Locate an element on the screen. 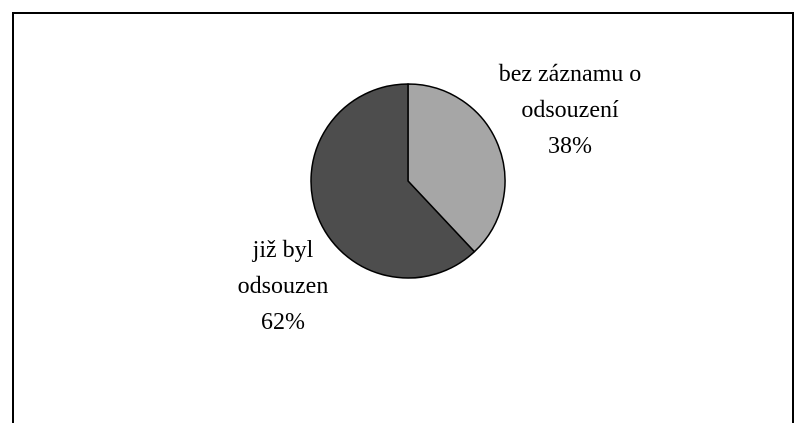 Image resolution: width=808 pixels, height=423 pixels. category-label: bez záznamu o odsouzení is located at coordinates (570, 92).